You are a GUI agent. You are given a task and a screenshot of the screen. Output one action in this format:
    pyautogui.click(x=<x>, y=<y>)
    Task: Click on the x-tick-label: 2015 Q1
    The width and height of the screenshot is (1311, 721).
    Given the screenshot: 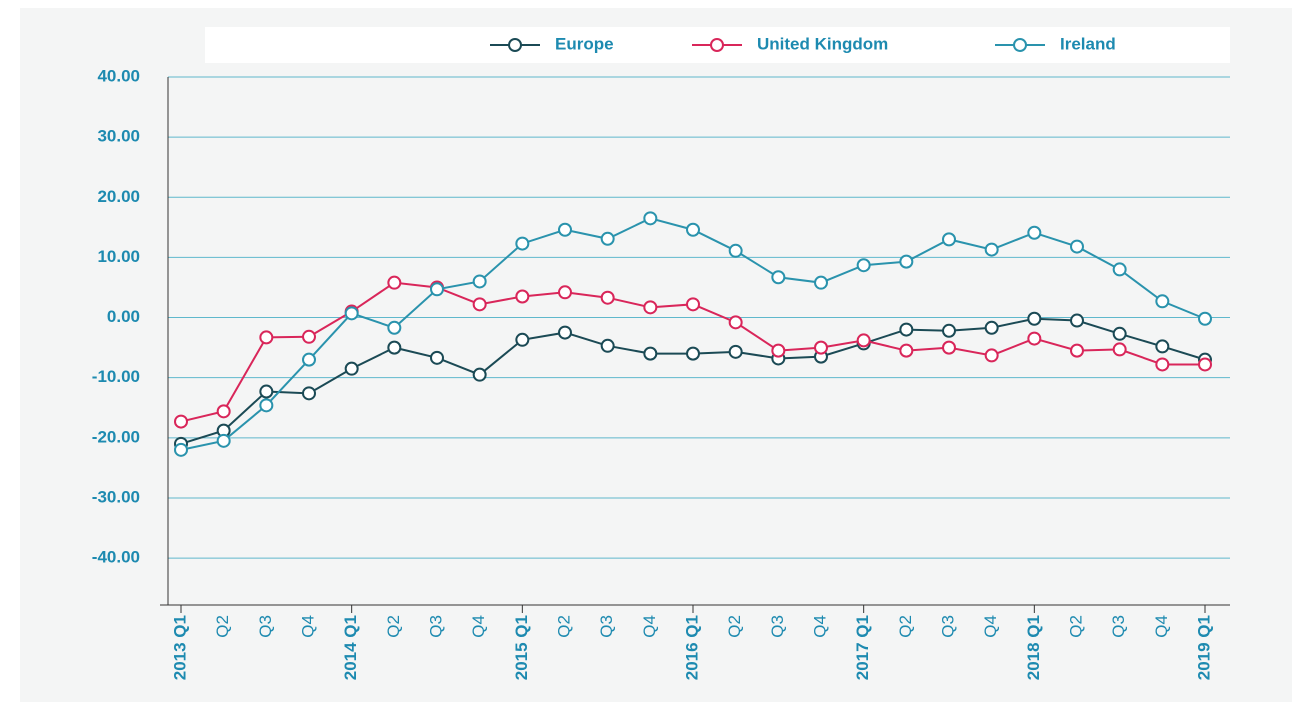 What is the action you would take?
    pyautogui.click(x=521, y=647)
    